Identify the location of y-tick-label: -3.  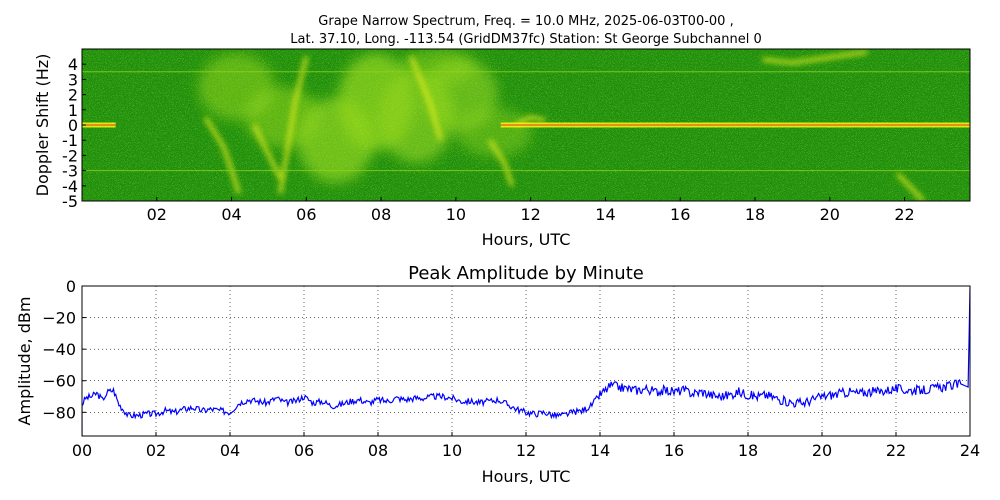
(70, 171).